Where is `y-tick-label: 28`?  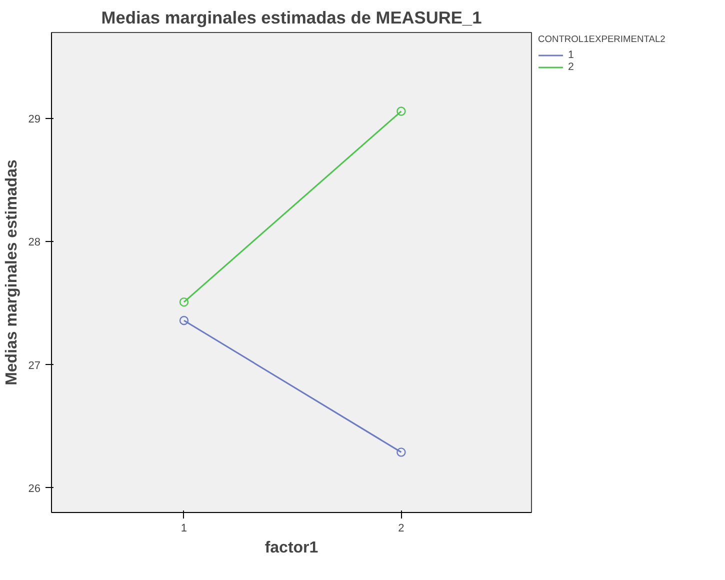 y-tick-label: 28 is located at coordinates (34, 242).